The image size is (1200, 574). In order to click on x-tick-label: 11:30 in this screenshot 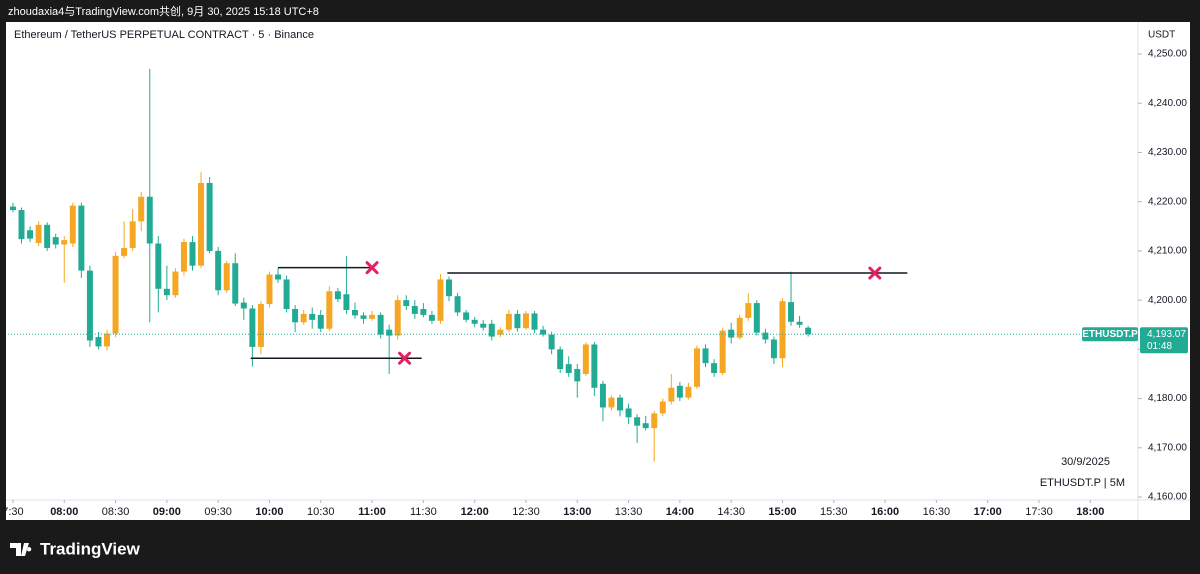, I will do `click(423, 512)`.